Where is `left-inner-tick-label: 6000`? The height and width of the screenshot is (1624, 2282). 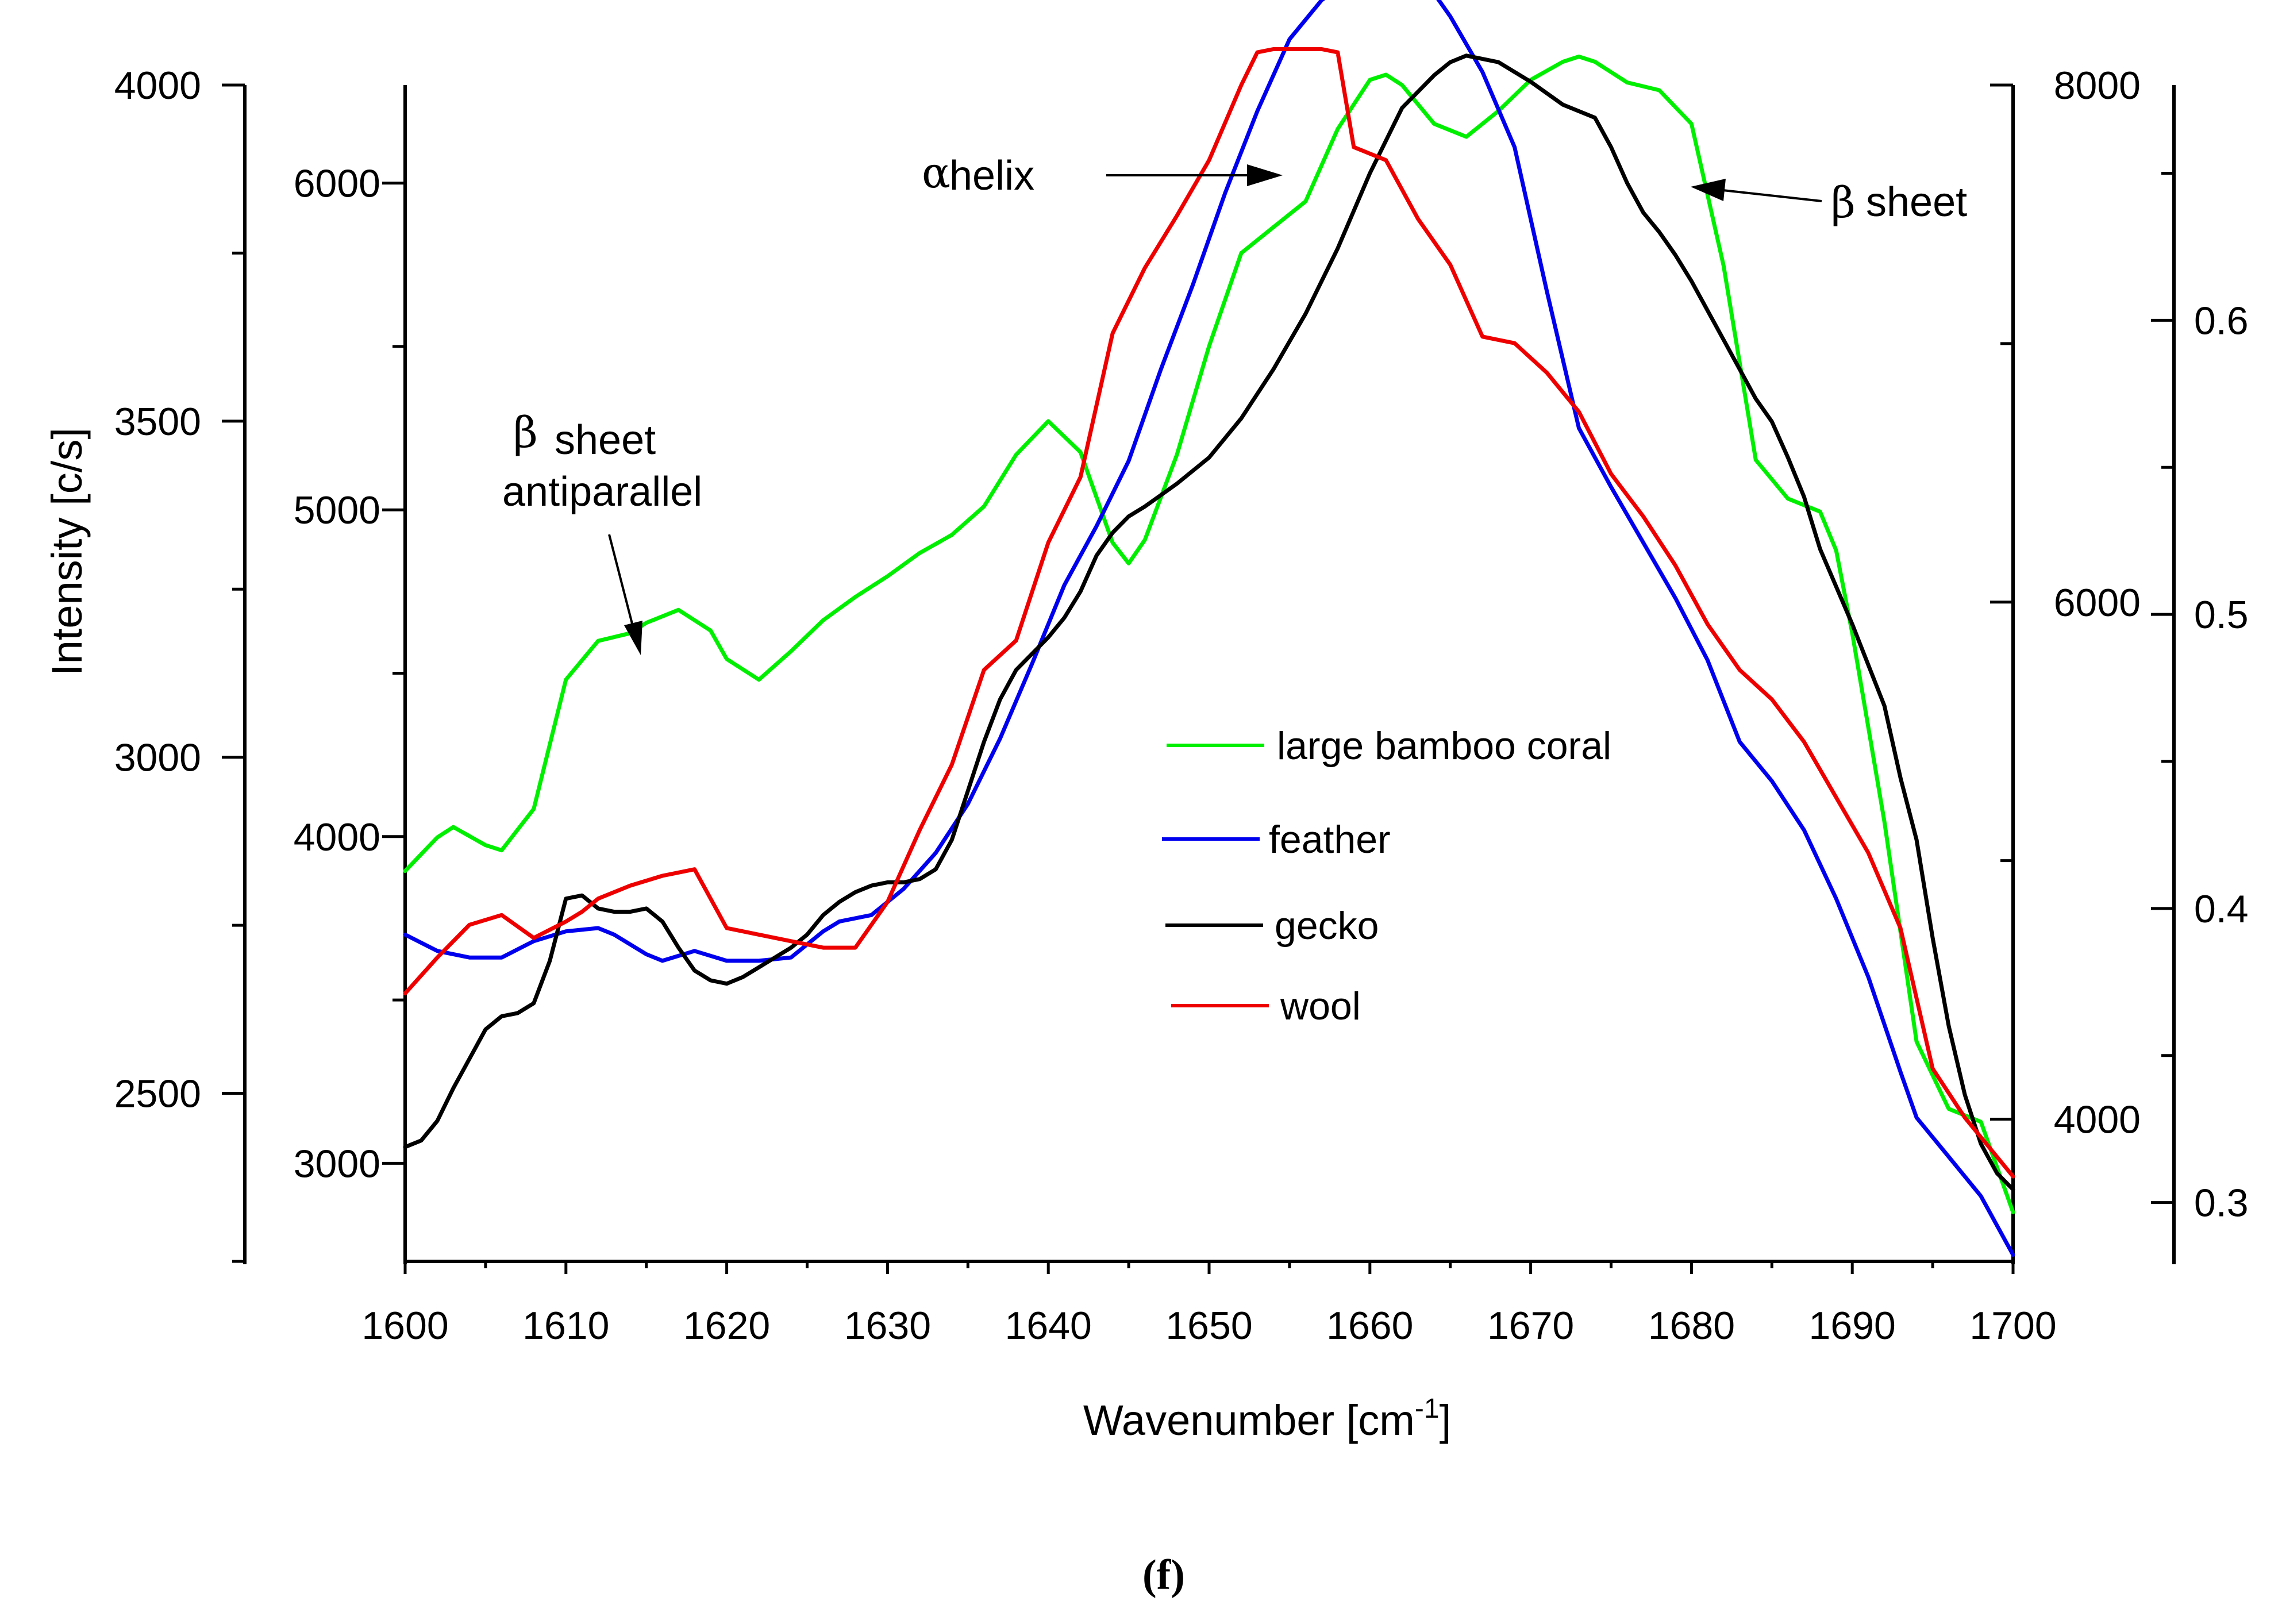 left-inner-tick-label: 6000 is located at coordinates (337, 184).